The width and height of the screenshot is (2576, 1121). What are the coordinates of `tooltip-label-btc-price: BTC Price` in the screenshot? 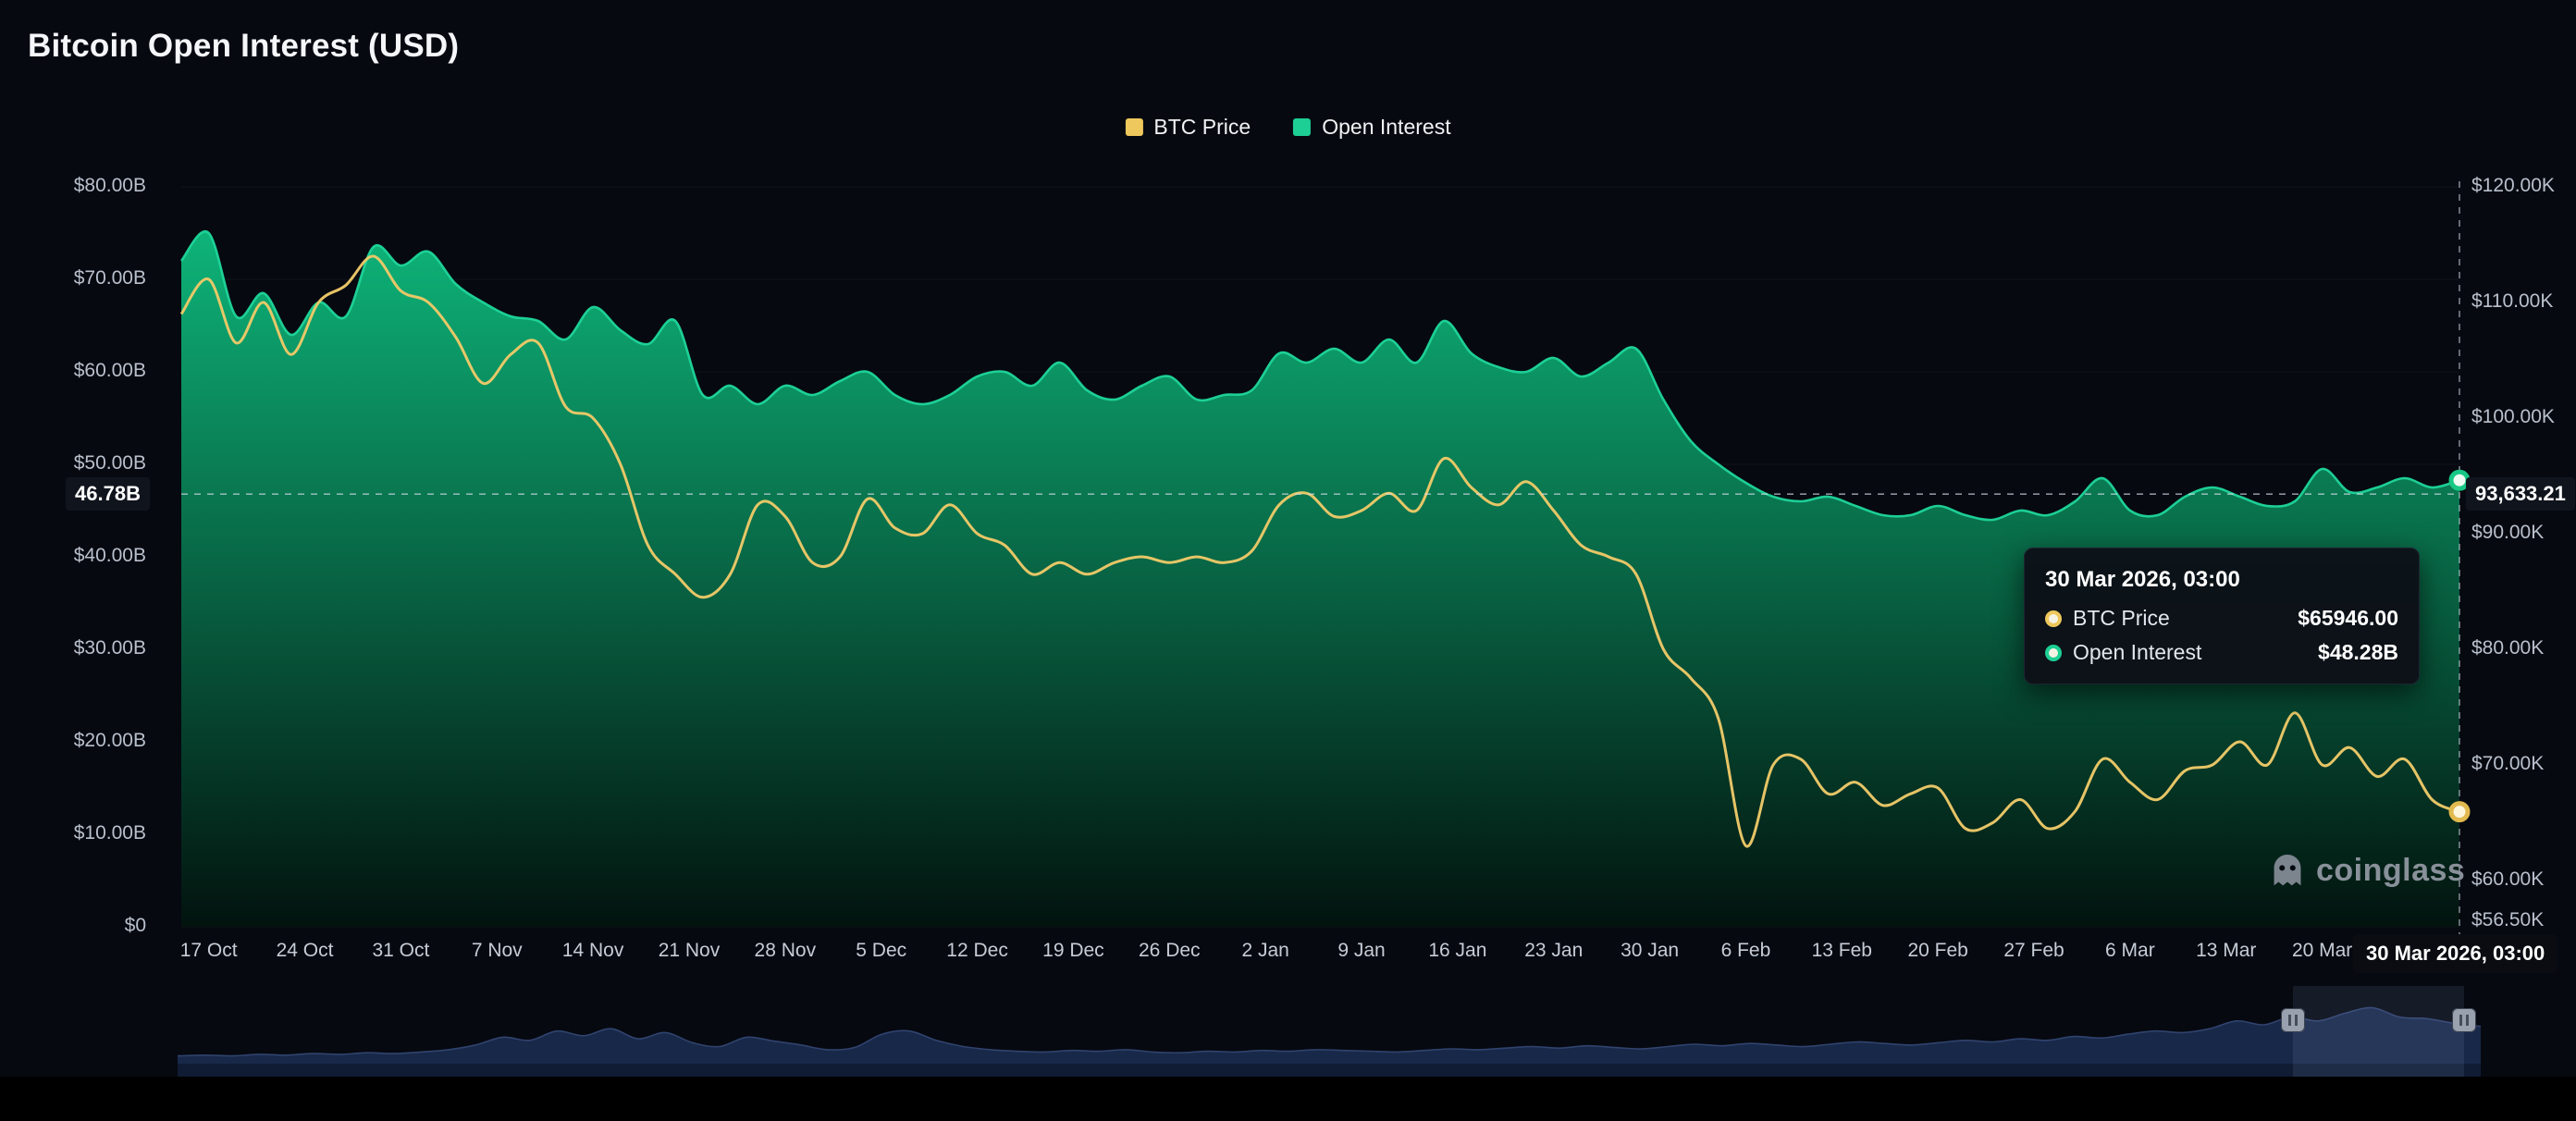 It's located at (2121, 618).